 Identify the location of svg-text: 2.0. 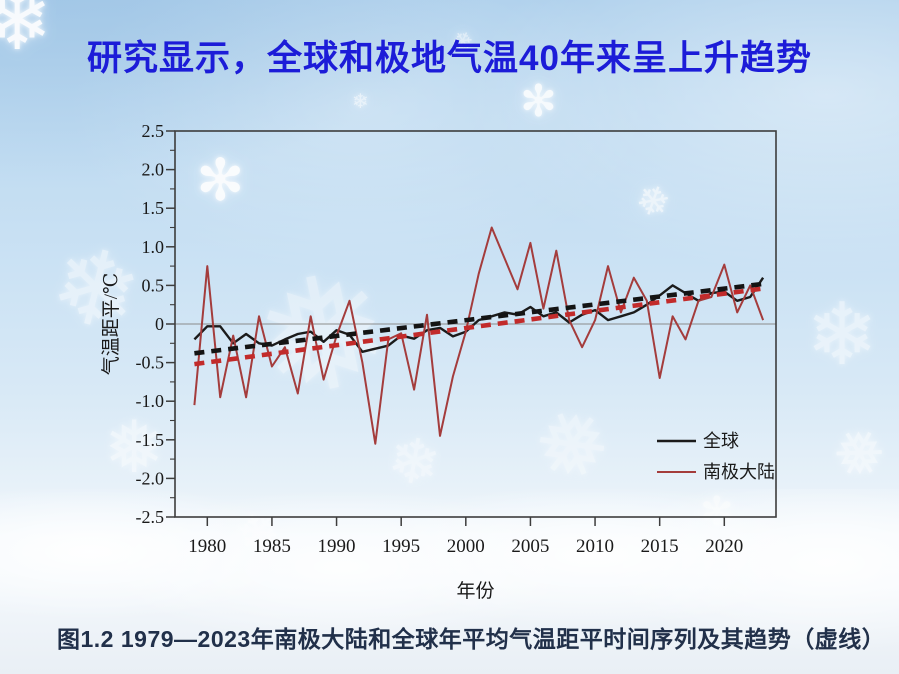
(153, 170).